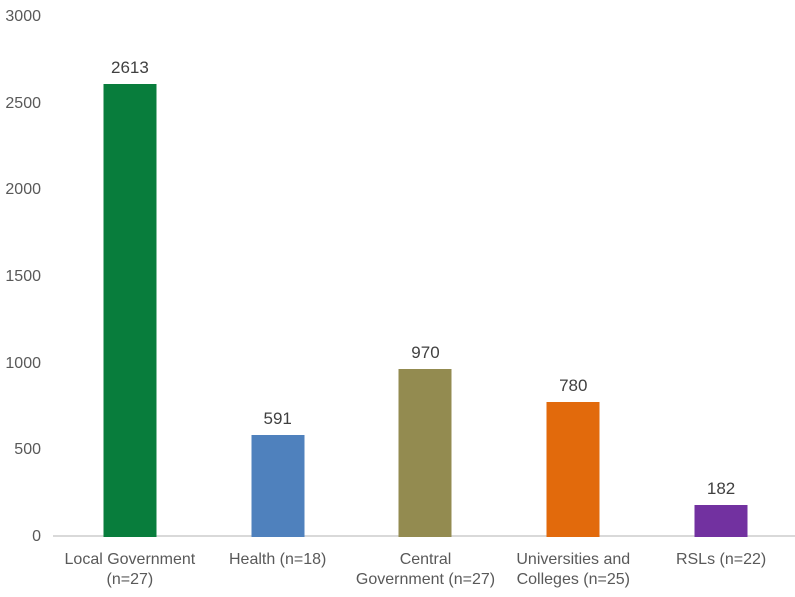  What do you see at coordinates (425, 579) in the screenshot?
I see `category-label-line: Government (n=27)` at bounding box center [425, 579].